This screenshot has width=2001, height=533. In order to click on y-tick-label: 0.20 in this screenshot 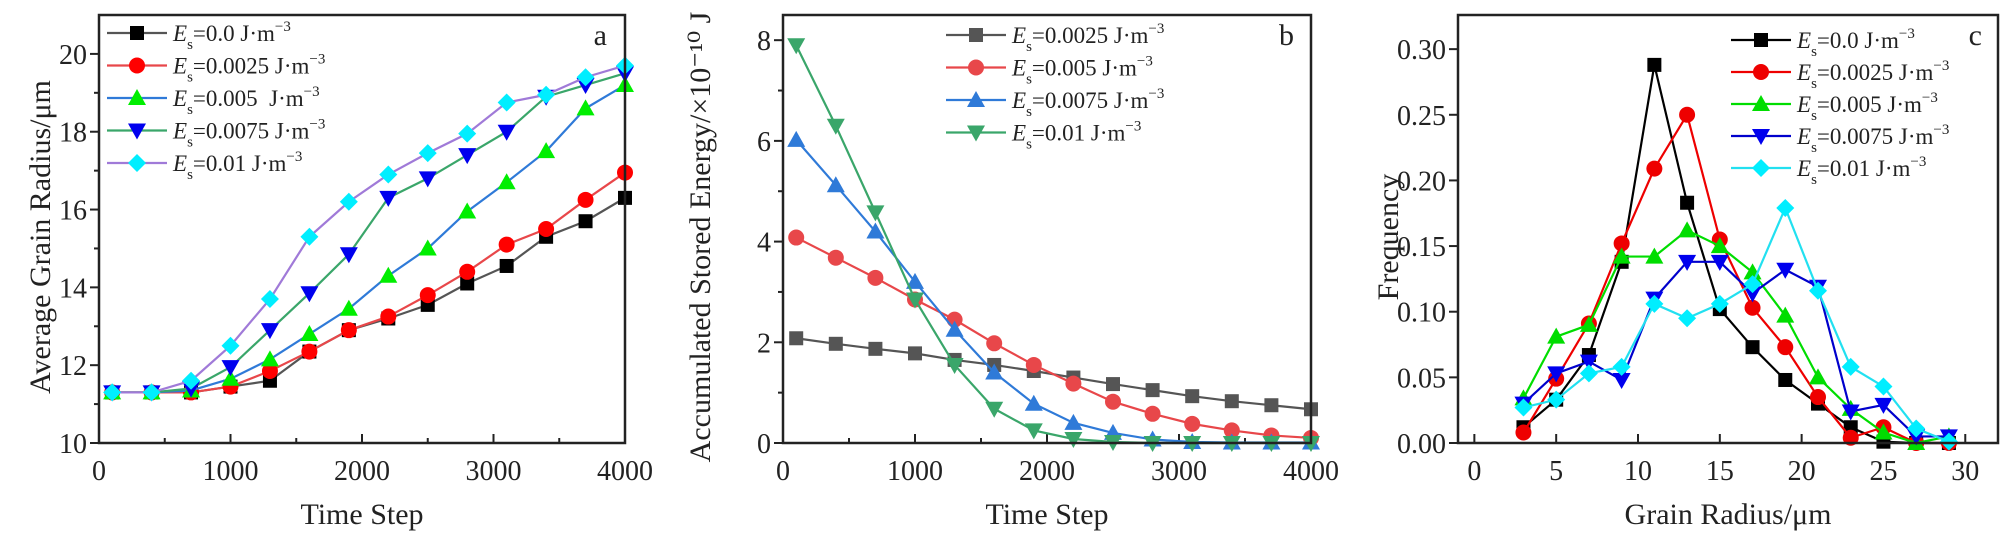, I will do `click(1421, 181)`.